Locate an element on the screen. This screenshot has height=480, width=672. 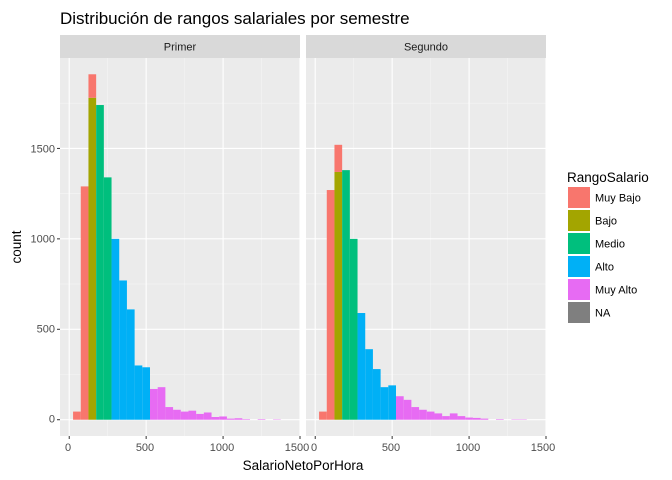
legend-label-muy-bajo: Muy Bajo is located at coordinates (618, 199).